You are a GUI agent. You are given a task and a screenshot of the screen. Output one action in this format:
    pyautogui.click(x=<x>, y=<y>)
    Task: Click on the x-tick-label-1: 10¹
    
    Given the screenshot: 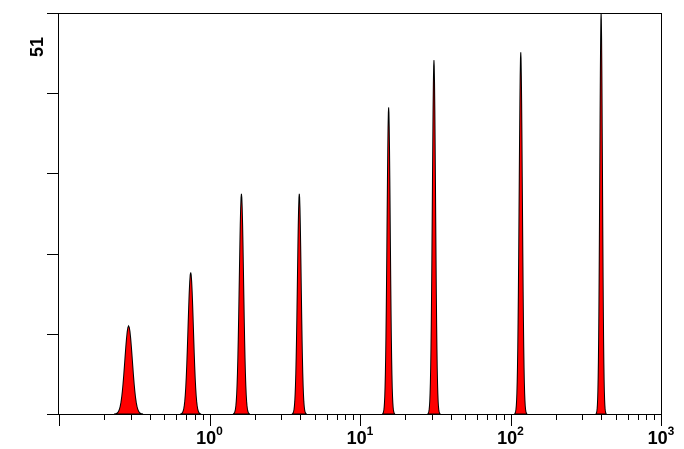 What is the action you would take?
    pyautogui.click(x=360, y=436)
    